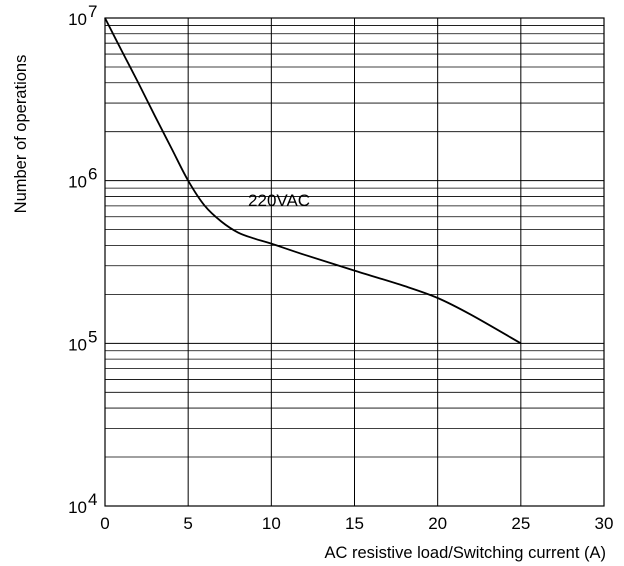  What do you see at coordinates (104, 523) in the screenshot?
I see `x-tick-label: 0` at bounding box center [104, 523].